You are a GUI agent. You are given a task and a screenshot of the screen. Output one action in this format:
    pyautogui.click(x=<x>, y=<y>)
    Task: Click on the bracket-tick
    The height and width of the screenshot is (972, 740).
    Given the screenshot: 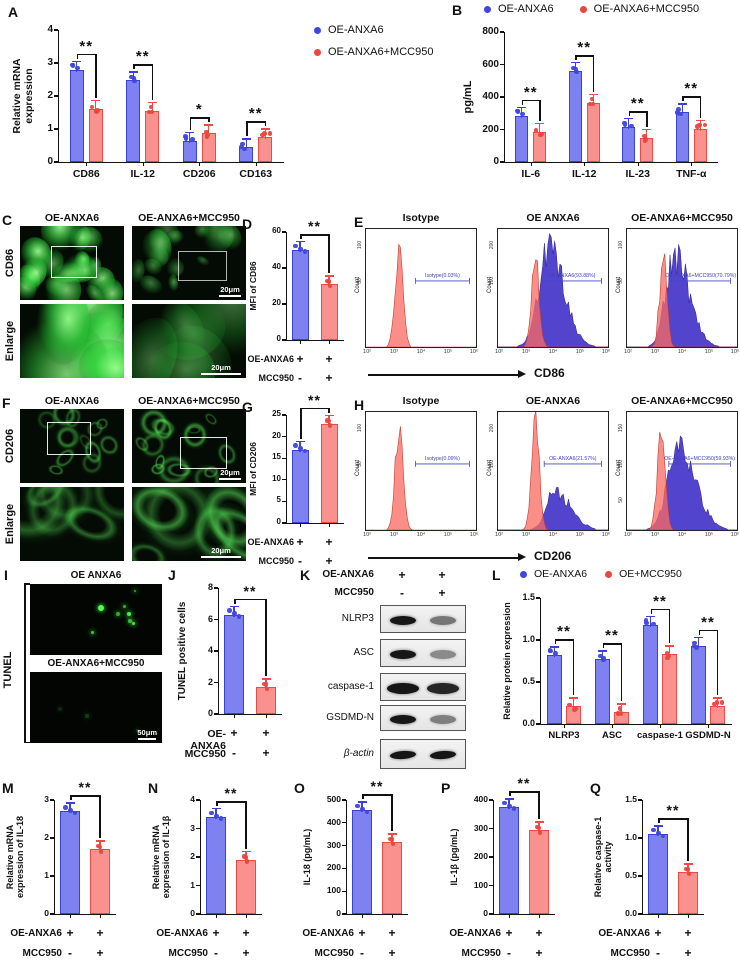 What is the action you would take?
    pyautogui.click(x=27, y=742)
    